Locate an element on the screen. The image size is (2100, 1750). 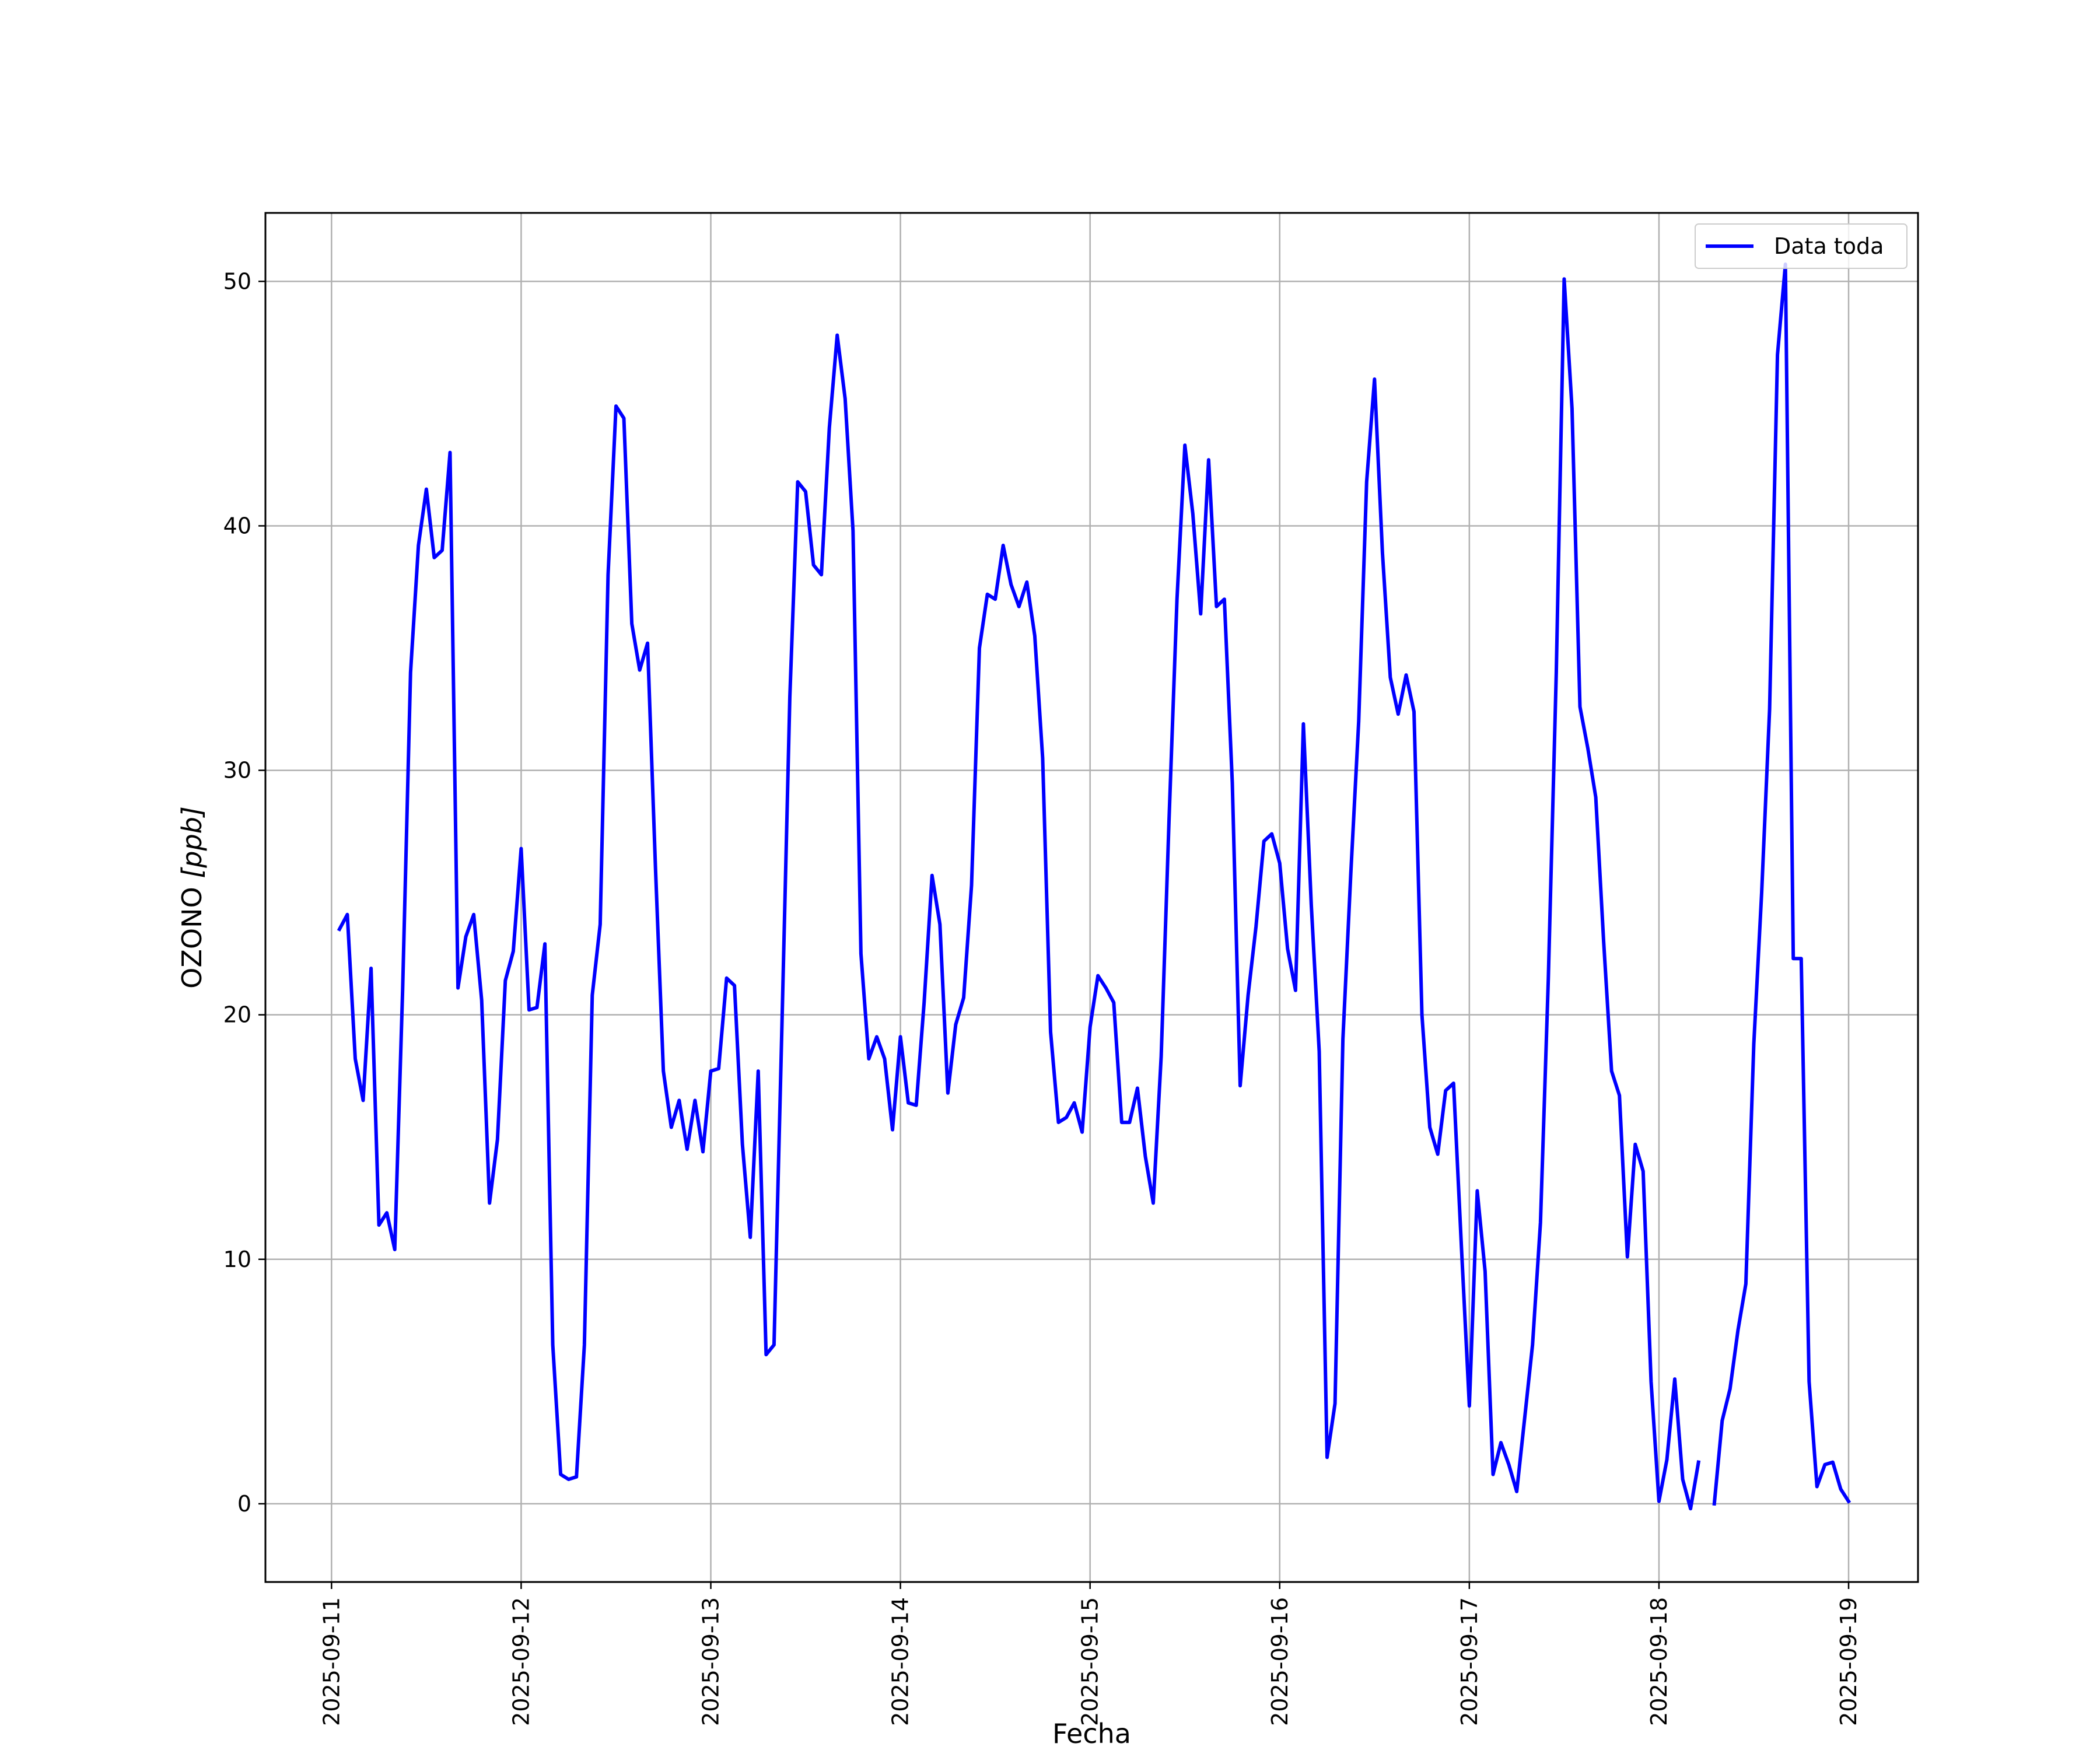
y-axis-label-main: OZONO is located at coordinates (192, 933).